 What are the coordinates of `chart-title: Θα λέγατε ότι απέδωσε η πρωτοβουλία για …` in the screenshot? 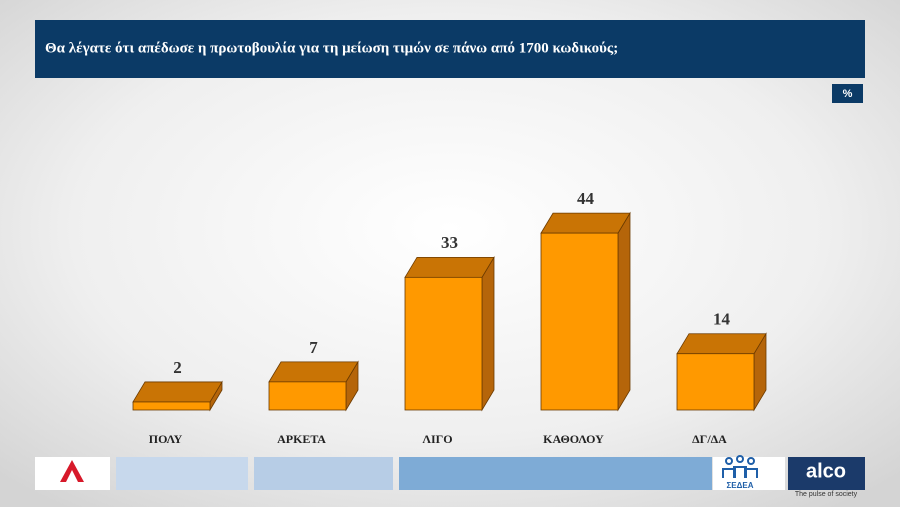 It's located at (331, 48).